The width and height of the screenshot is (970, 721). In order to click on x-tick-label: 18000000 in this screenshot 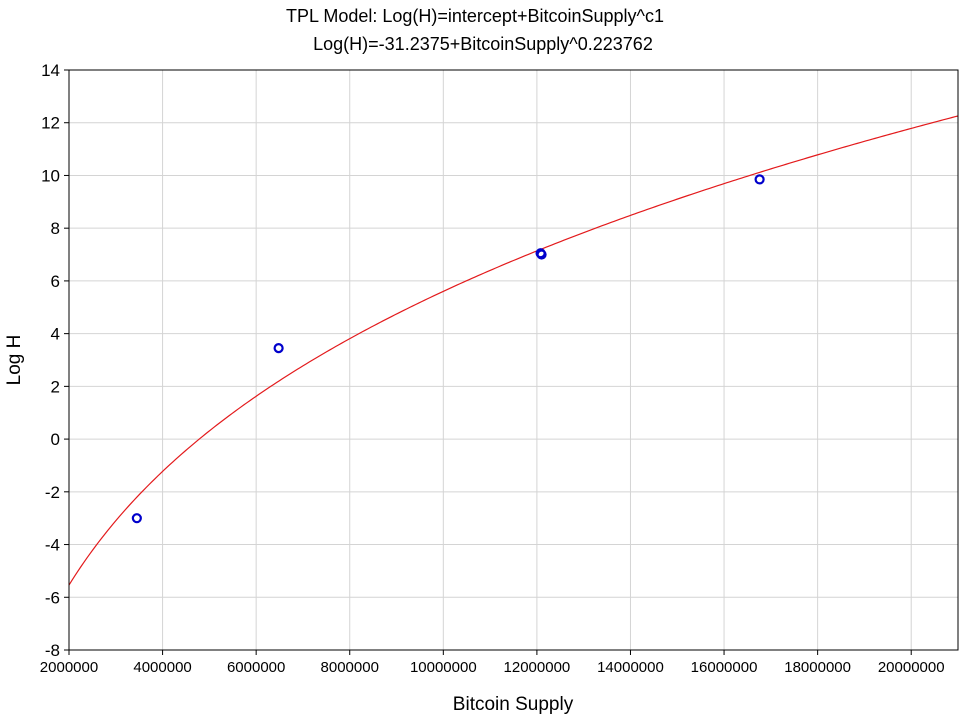, I will do `click(817, 667)`.